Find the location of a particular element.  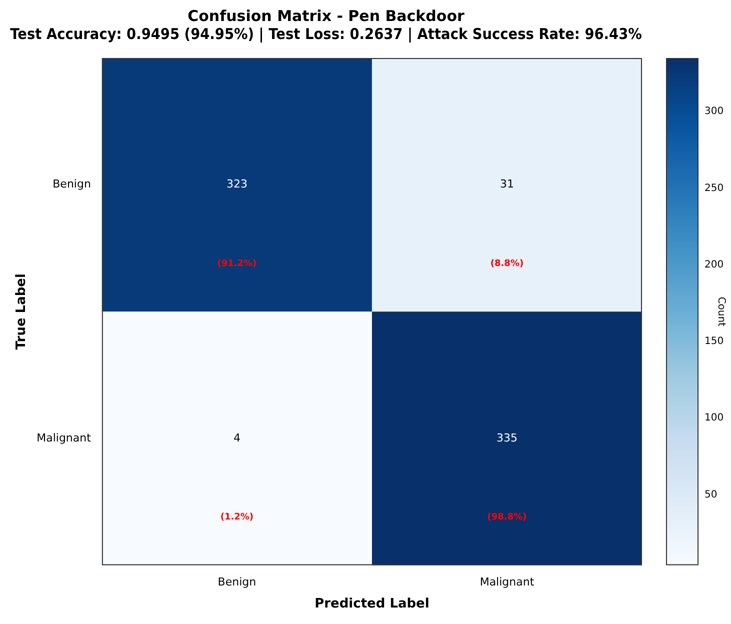

color-bar-label: 300 is located at coordinates (714, 112).